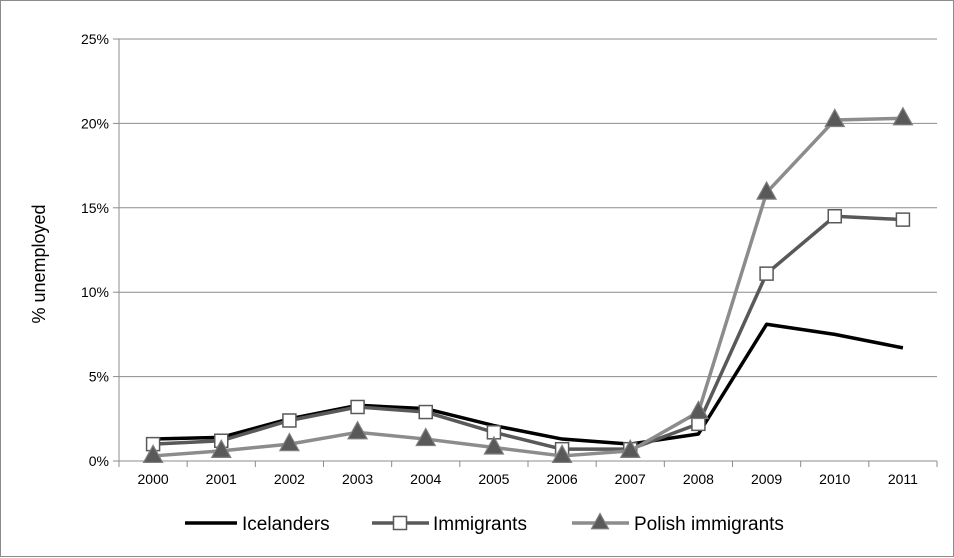 This screenshot has height=558, width=954. I want to click on x-tick-label: 2010, so click(834, 479).